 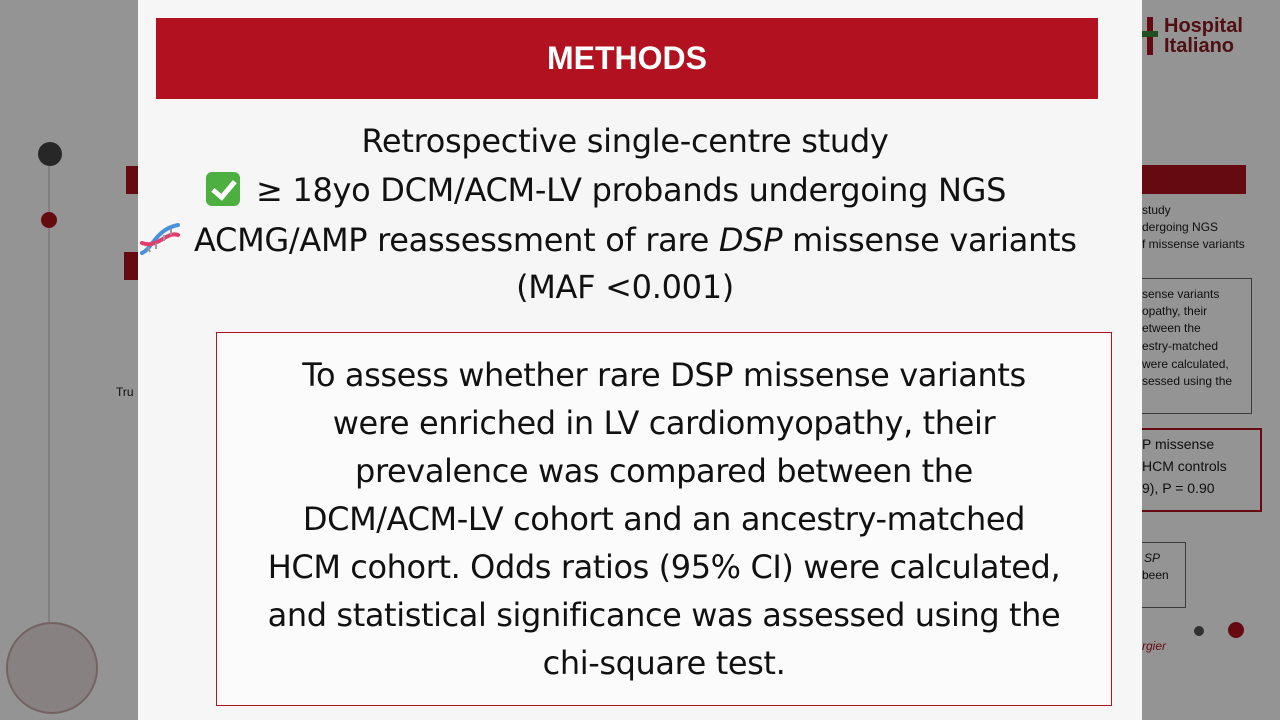 I want to click on background-text: study, so click(x=1156, y=210).